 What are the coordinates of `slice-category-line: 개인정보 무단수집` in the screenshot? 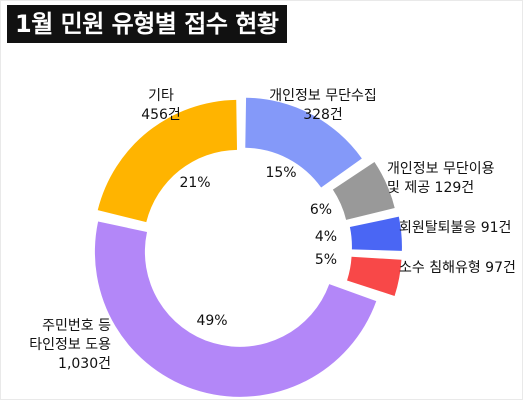 It's located at (323, 96).